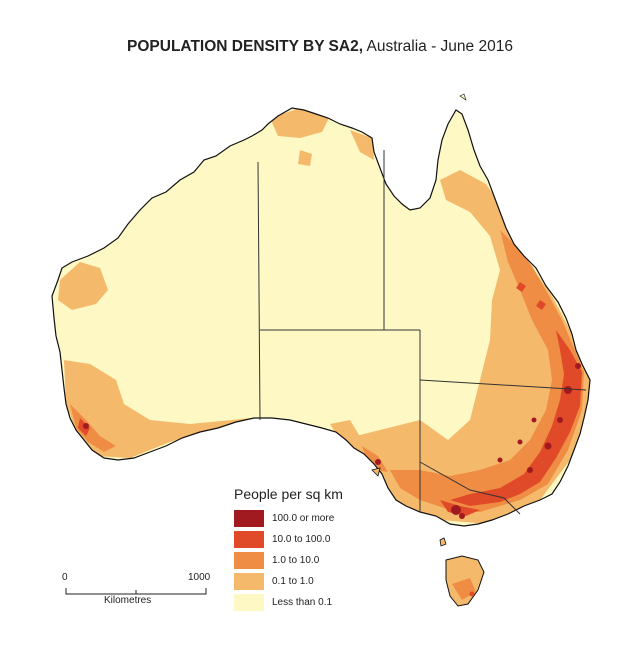 The height and width of the screenshot is (655, 640). What do you see at coordinates (136, 591) in the screenshot?
I see `scale-line` at bounding box center [136, 591].